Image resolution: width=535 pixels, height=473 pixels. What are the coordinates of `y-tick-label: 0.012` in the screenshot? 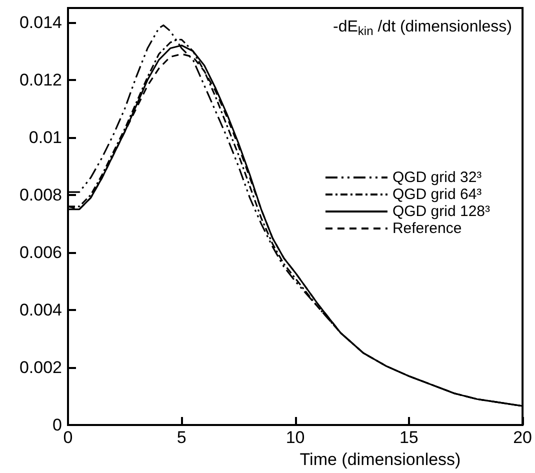 It's located at (40, 80).